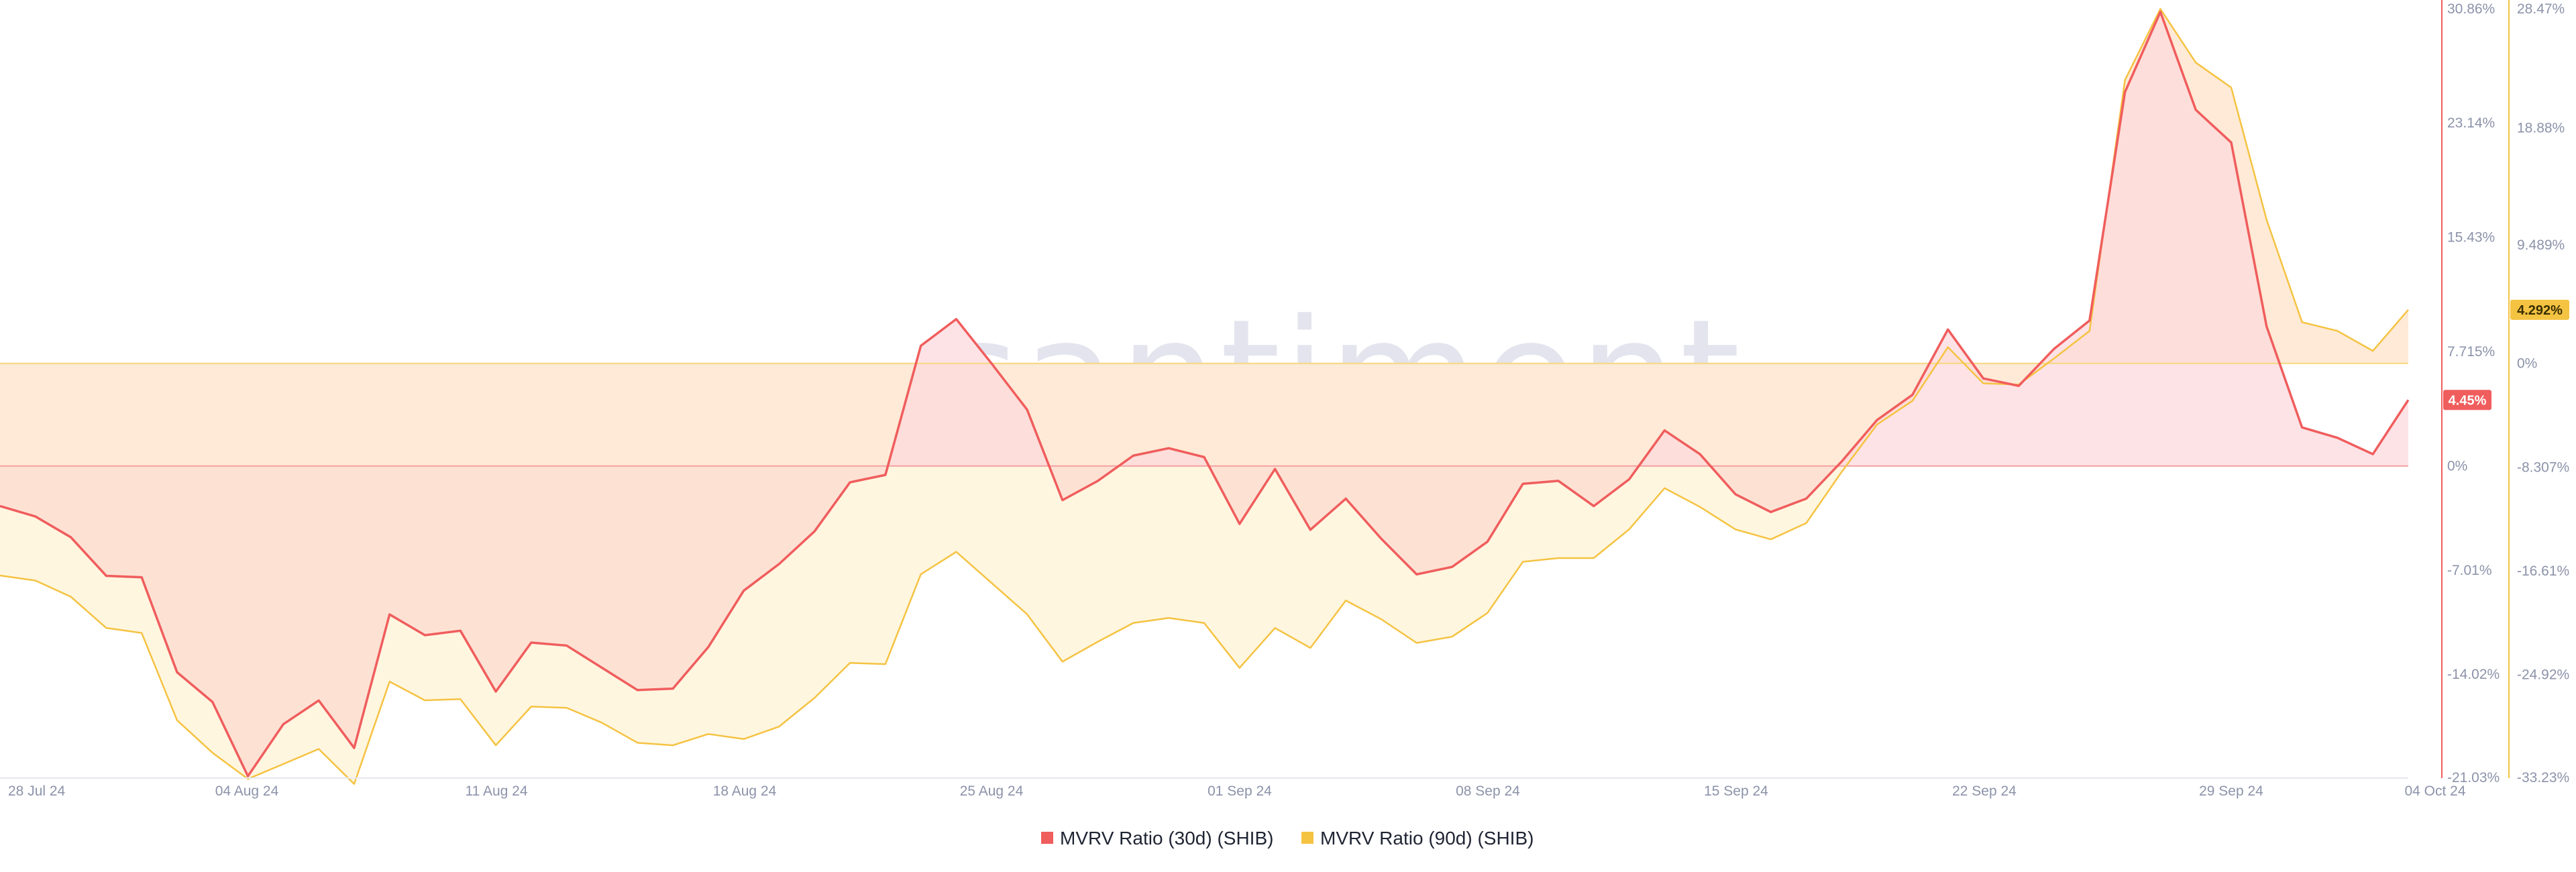  I want to click on y-left-tick-label: 7.715%, so click(2471, 352).